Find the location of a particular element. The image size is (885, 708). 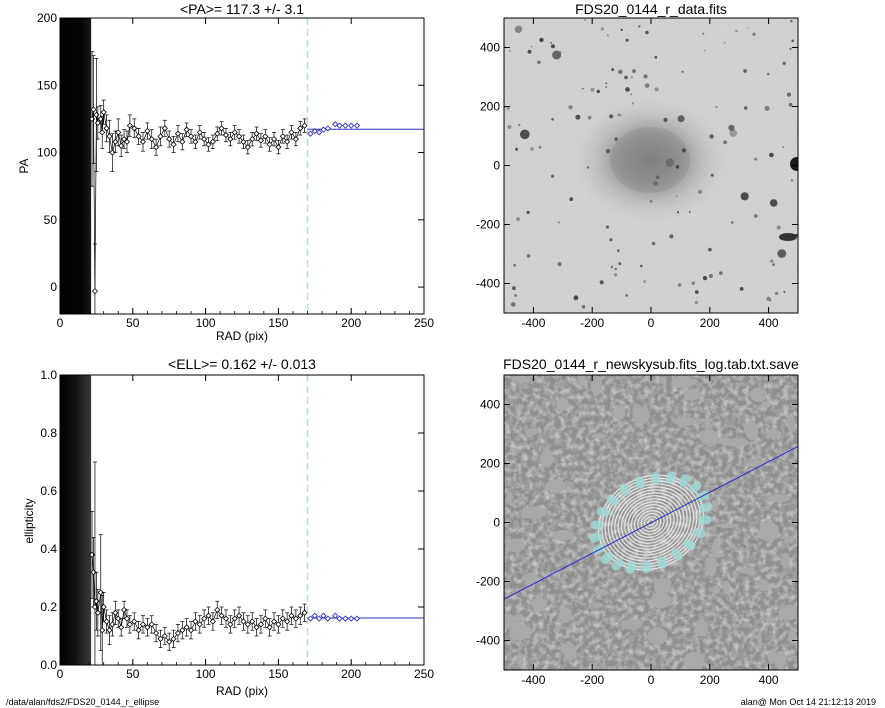

x-tick-label: 100 is located at coordinates (206, 323).